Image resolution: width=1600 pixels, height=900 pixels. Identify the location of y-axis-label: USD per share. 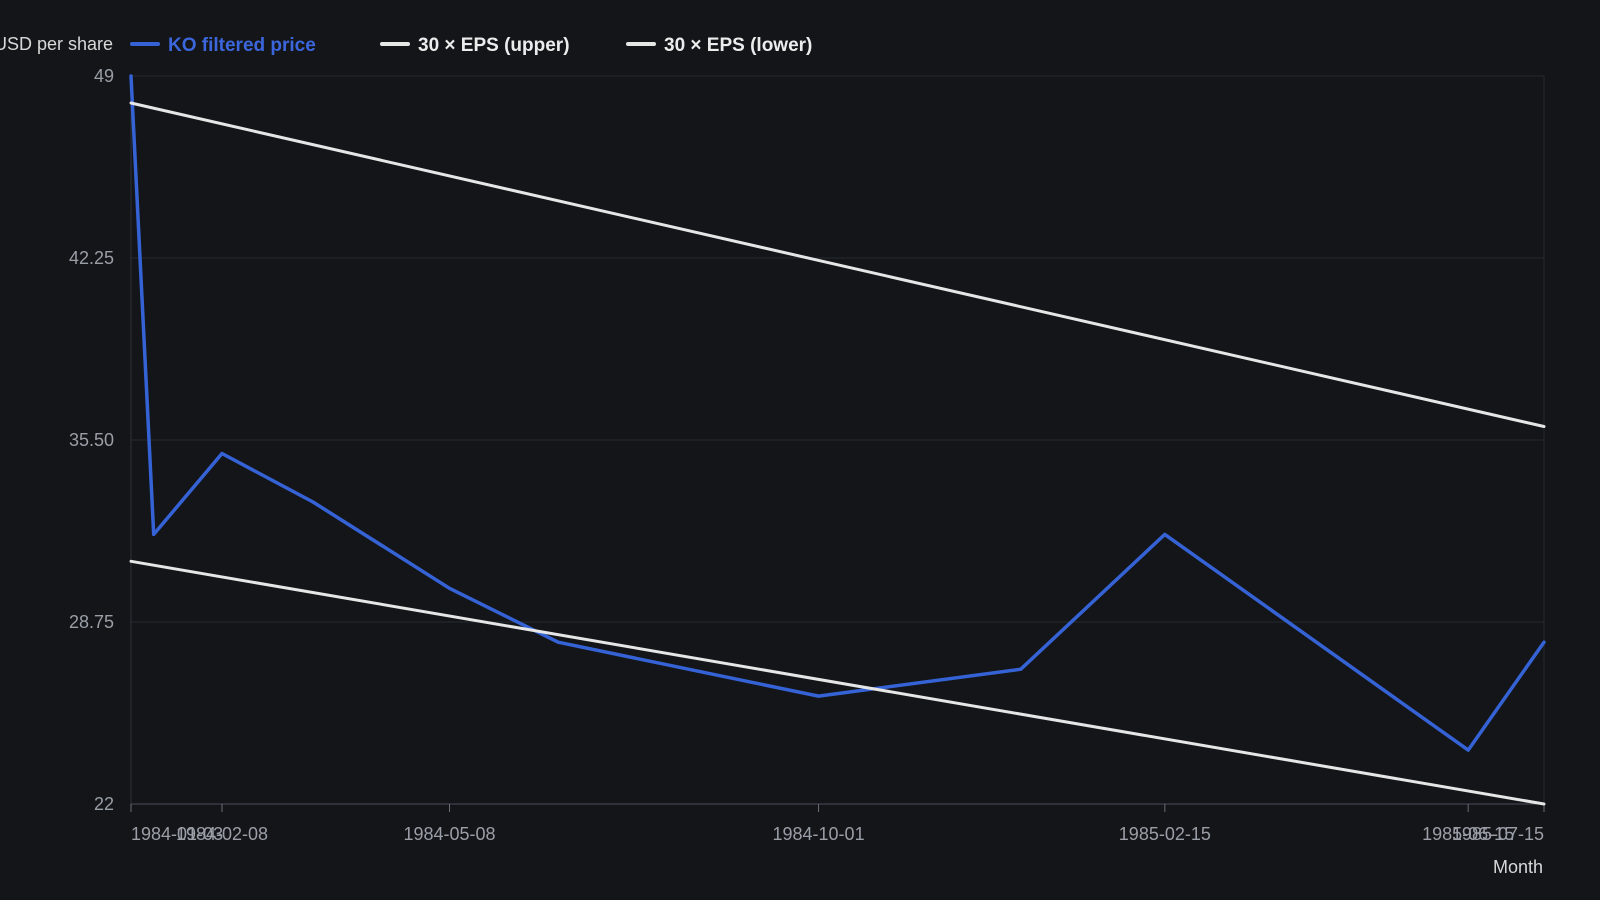
(57, 44).